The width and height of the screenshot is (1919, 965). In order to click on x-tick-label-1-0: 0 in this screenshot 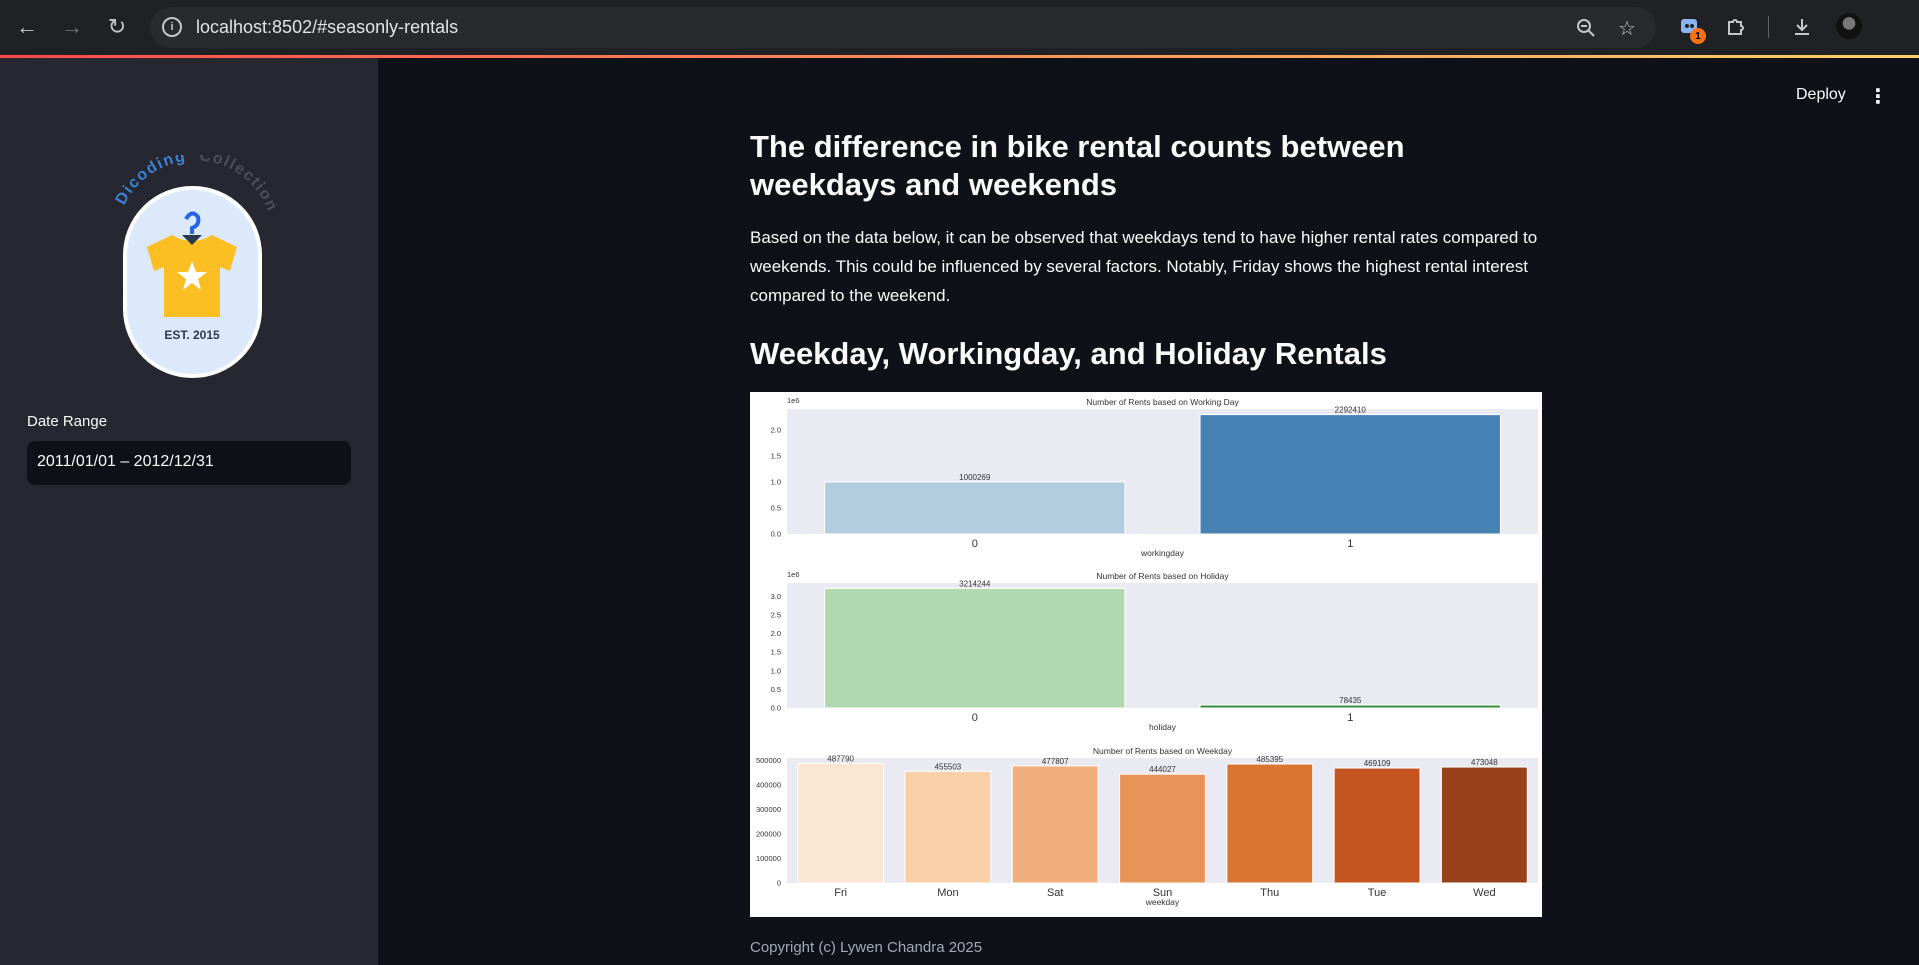, I will do `click(975, 718)`.